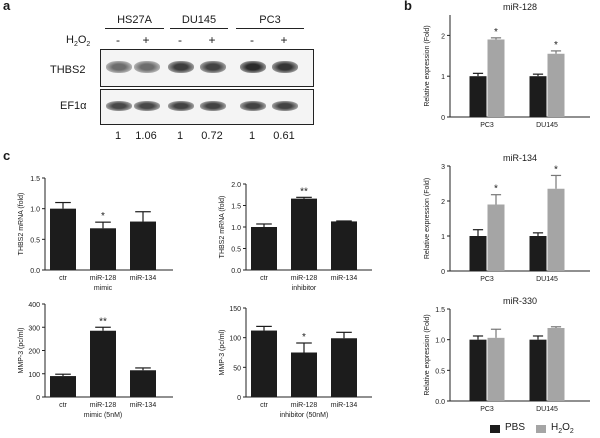 Image resolution: width=600 pixels, height=438 pixels. What do you see at coordinates (68, 70) in the screenshot?
I see `blot-row-label-thbs2: THBS2` at bounding box center [68, 70].